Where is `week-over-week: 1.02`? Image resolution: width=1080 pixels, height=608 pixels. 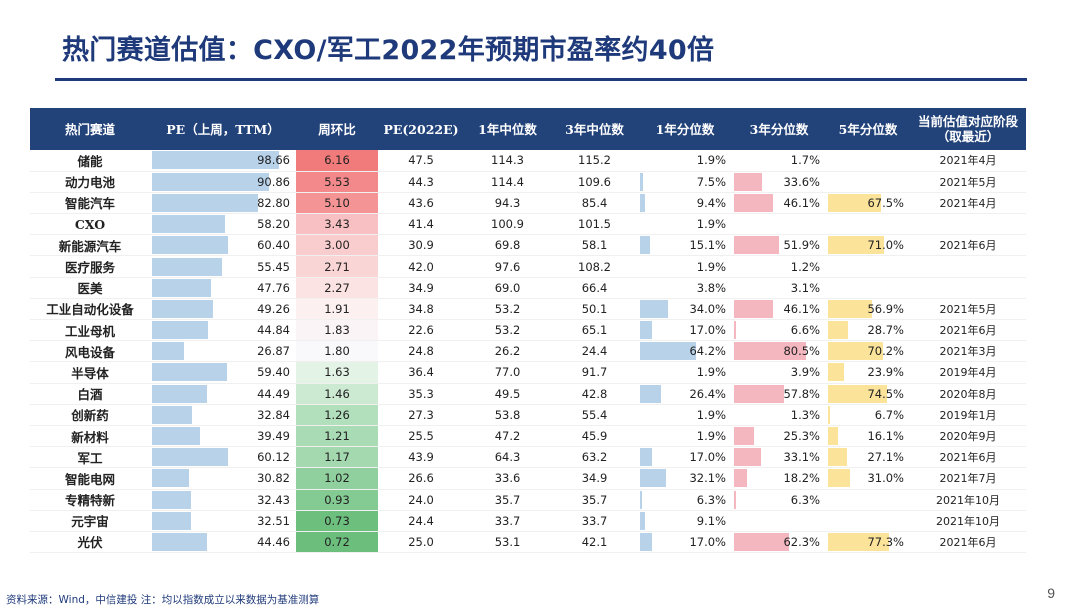 week-over-week: 1.02 is located at coordinates (337, 478).